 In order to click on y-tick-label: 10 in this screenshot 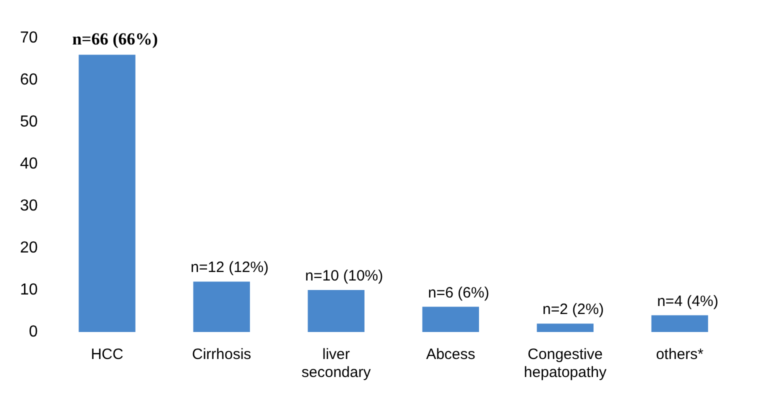, I will do `click(29, 289)`.